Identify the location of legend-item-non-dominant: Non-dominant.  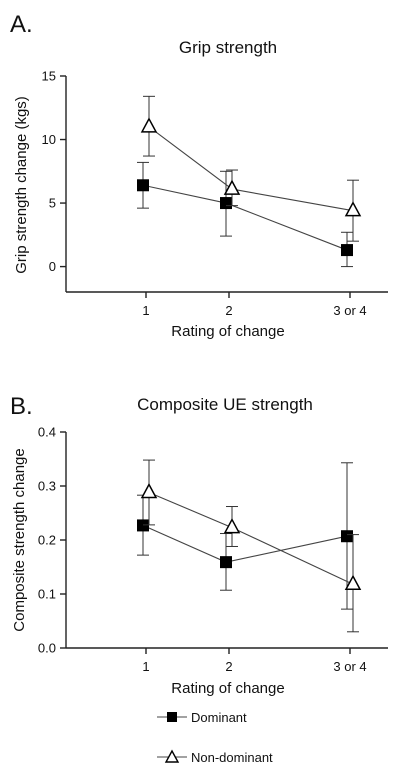
(215, 757).